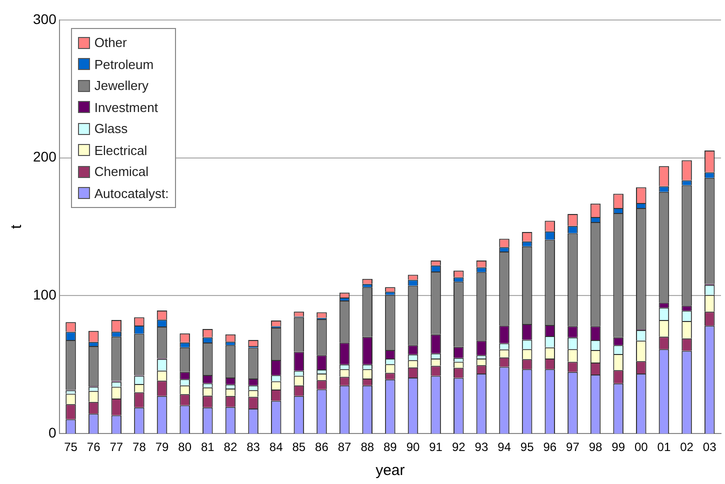 The image size is (725, 484). What do you see at coordinates (391, 447) in the screenshot?
I see `x-tick-label: 89` at bounding box center [391, 447].